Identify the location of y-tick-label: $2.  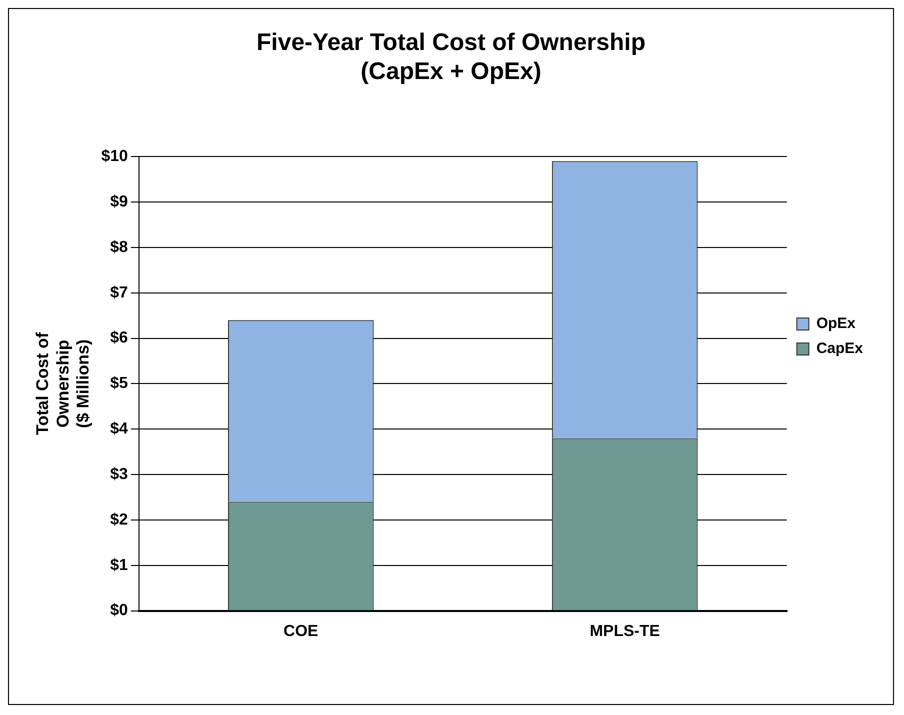
(119, 519).